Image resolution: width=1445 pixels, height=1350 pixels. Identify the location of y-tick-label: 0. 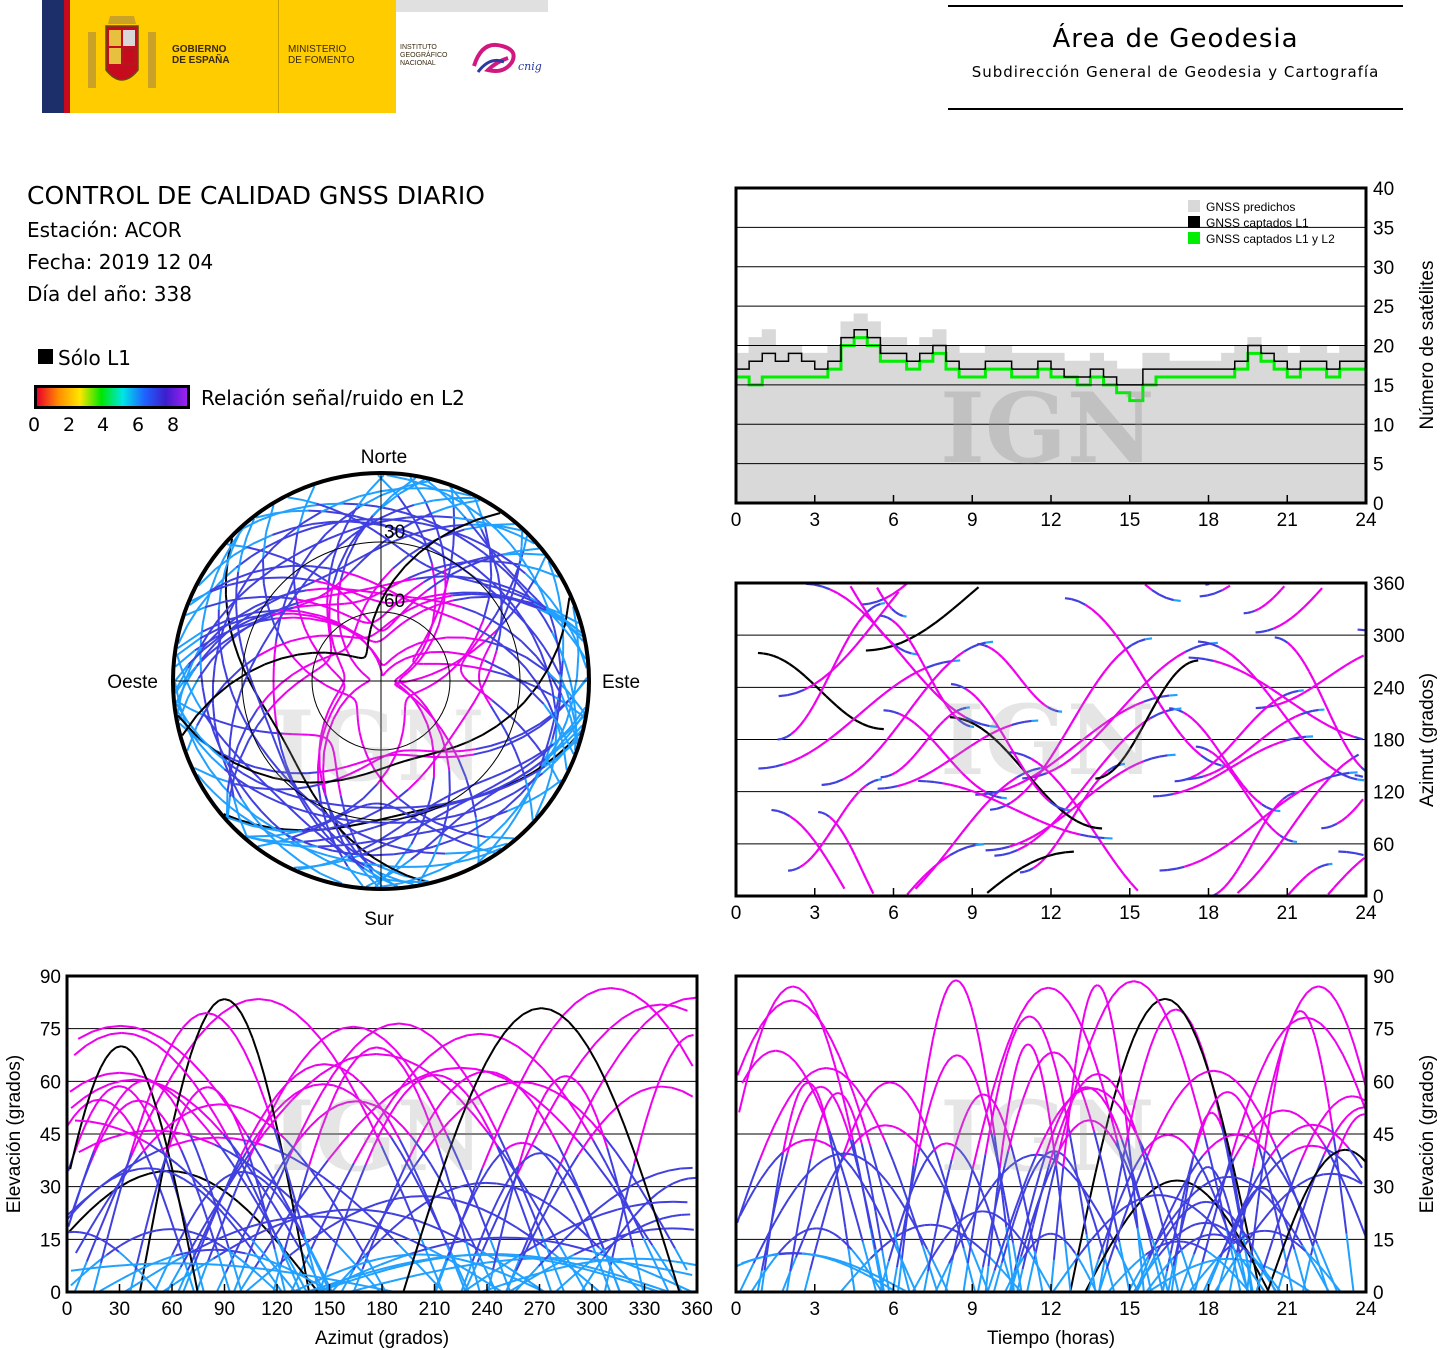
(1378, 504).